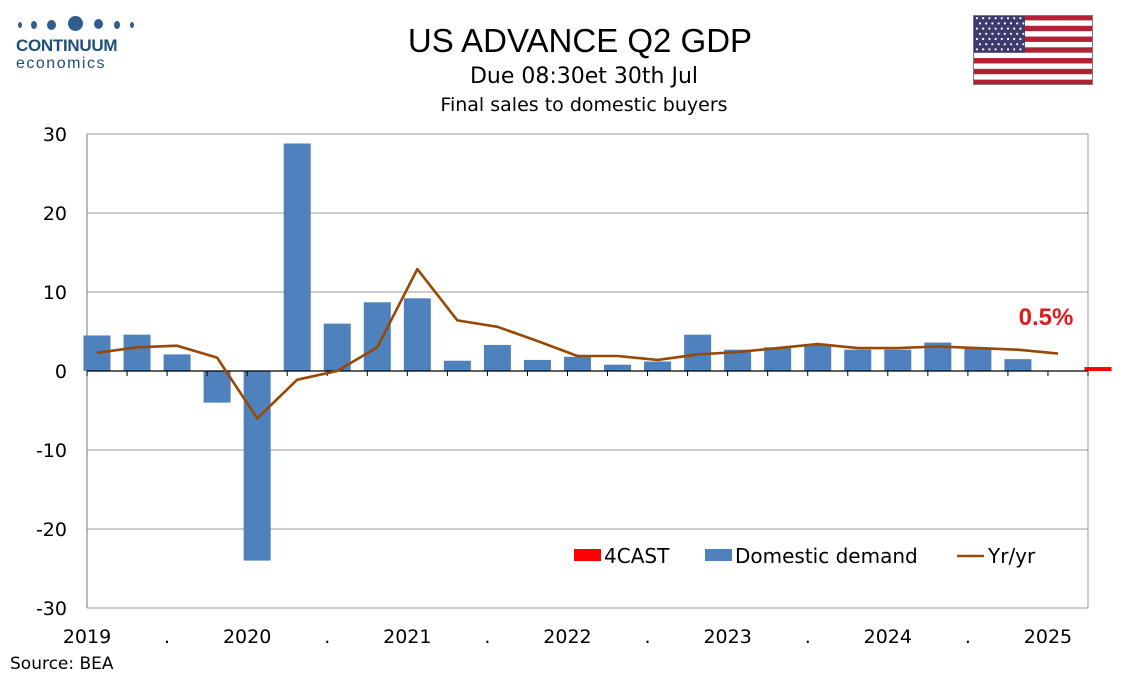 This screenshot has height=680, width=1134. I want to click on y-tick-label: 0, so click(61, 372).